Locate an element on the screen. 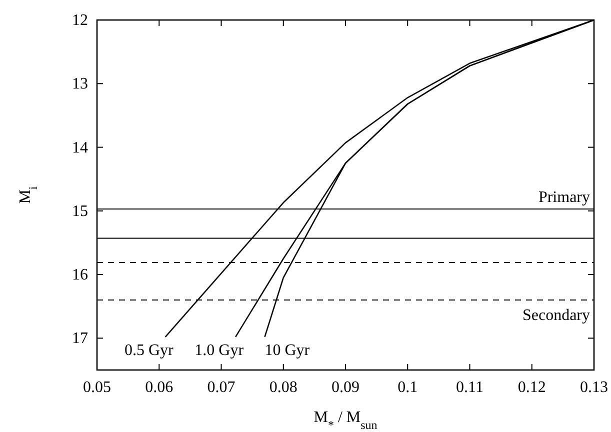  series-label: 1.0 Gyr is located at coordinates (219, 350).